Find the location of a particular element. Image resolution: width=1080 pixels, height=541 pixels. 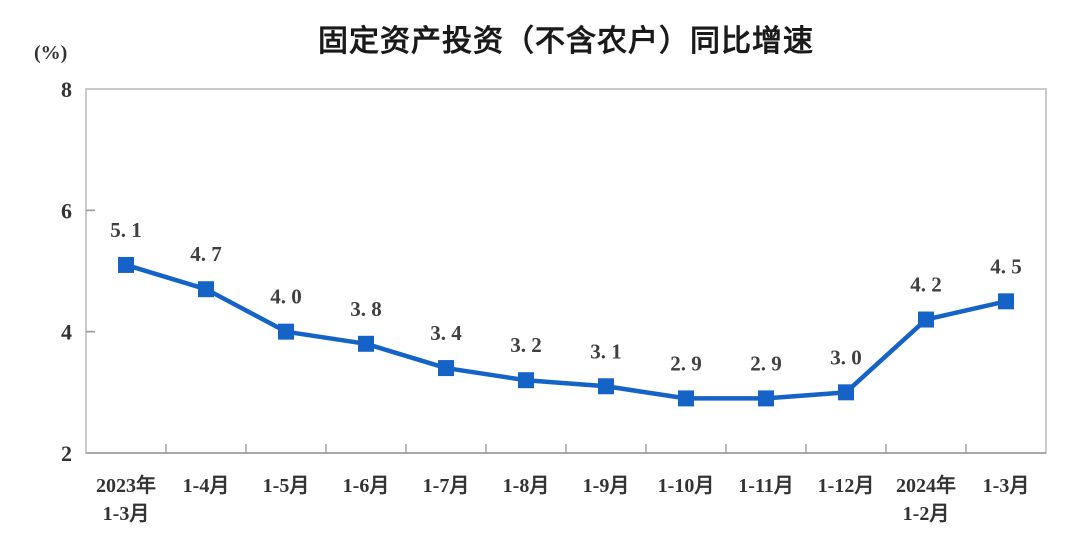

x-axis-label: 1-12月 is located at coordinates (846, 486).